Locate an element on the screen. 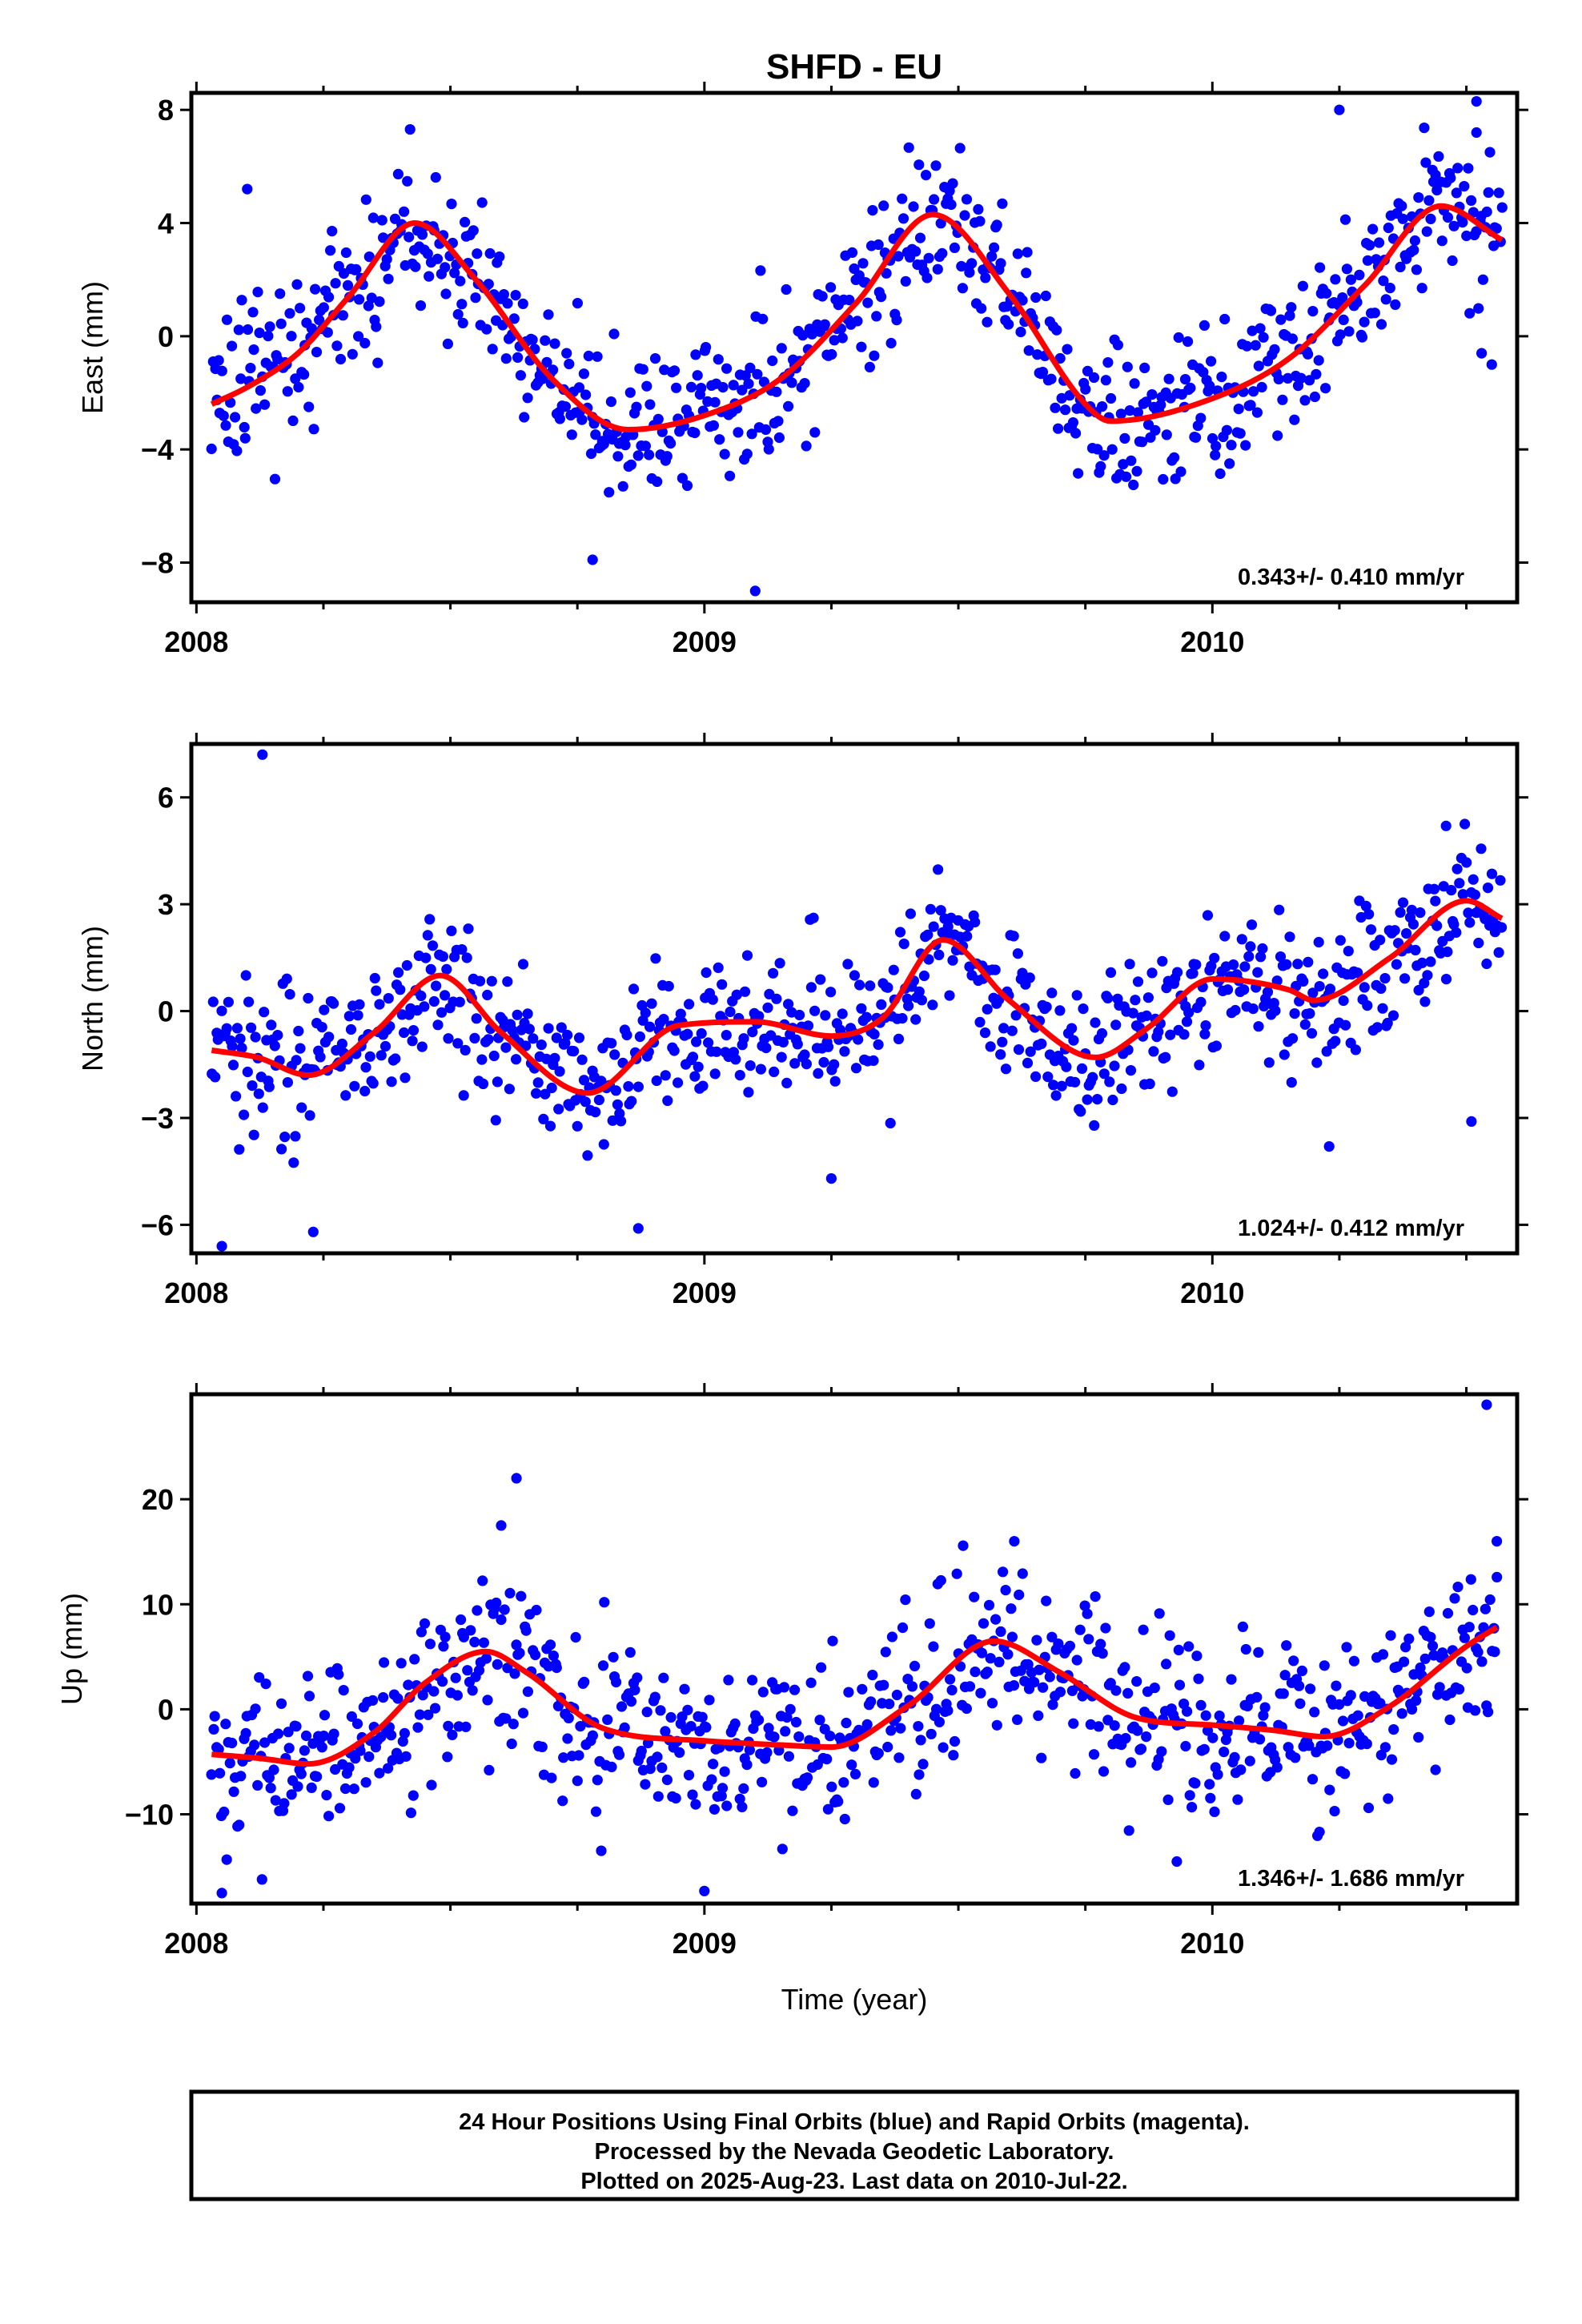  east-rate-label-box is located at coordinates (1354, 575).